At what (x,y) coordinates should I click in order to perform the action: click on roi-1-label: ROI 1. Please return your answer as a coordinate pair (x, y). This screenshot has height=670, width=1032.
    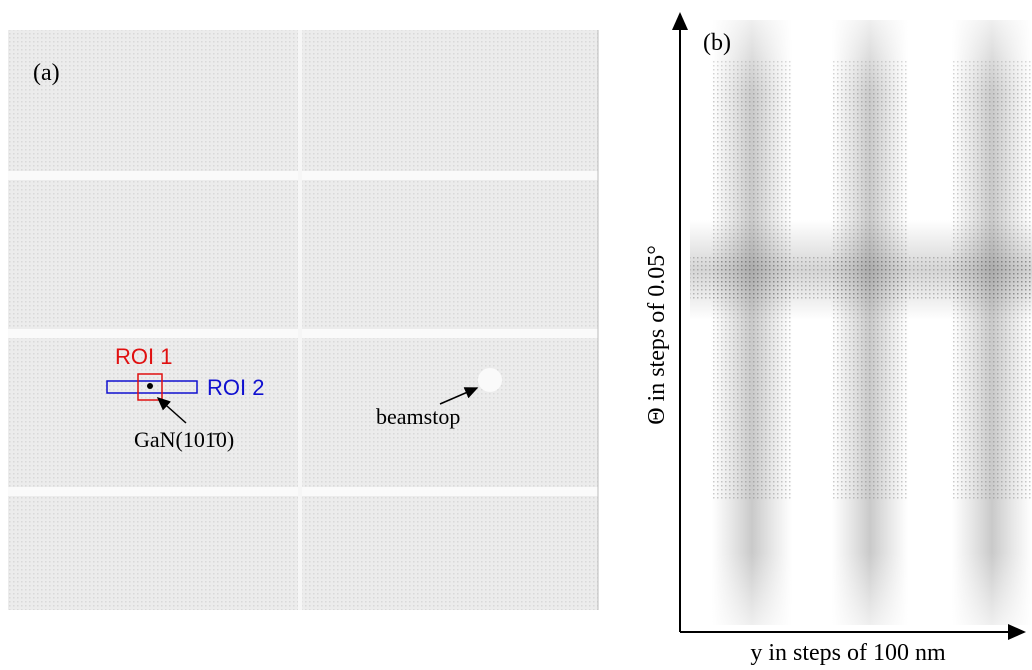
    Looking at the image, I should click on (143, 356).